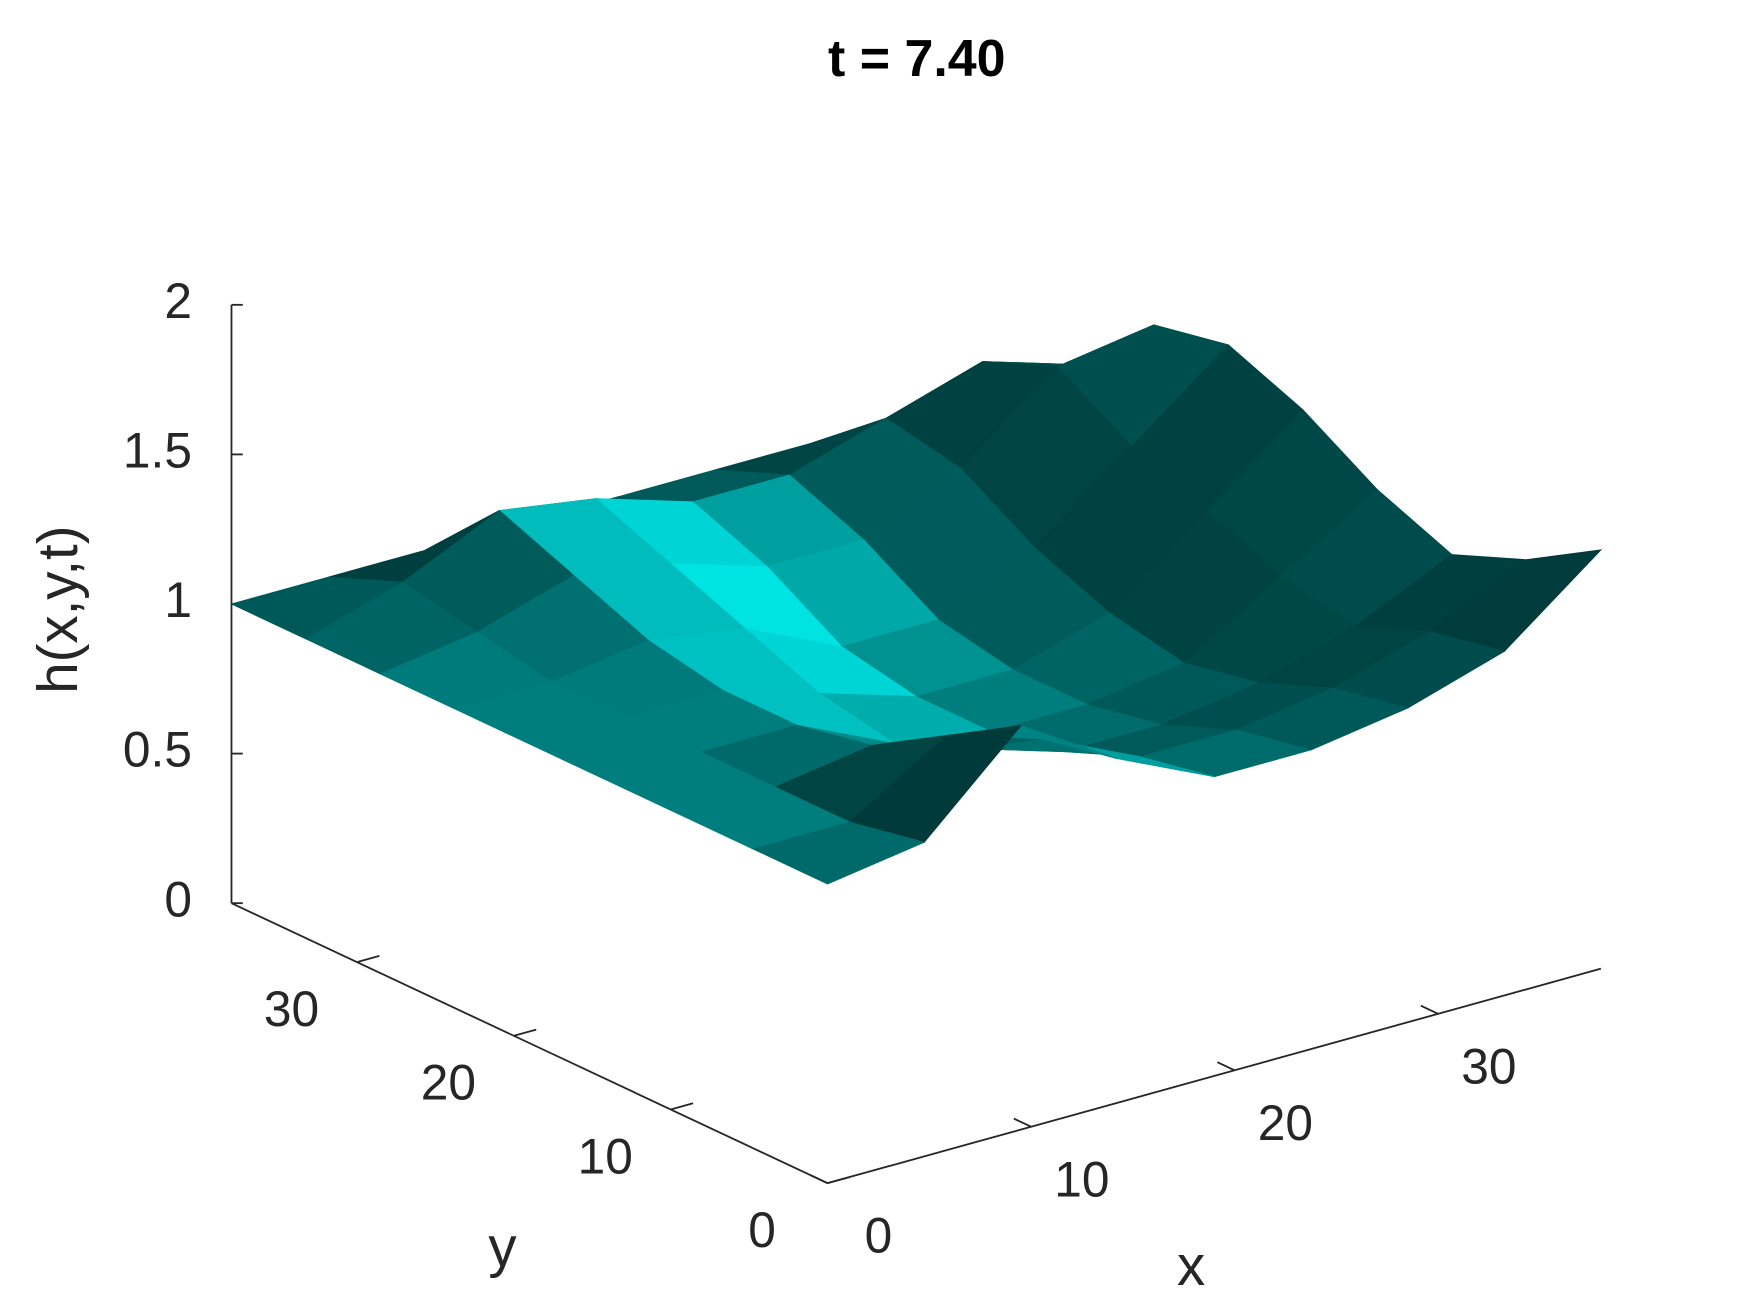 The height and width of the screenshot is (1313, 1750). Describe the element at coordinates (605, 1156) in the screenshot. I see `y-tick-label: 10` at that location.